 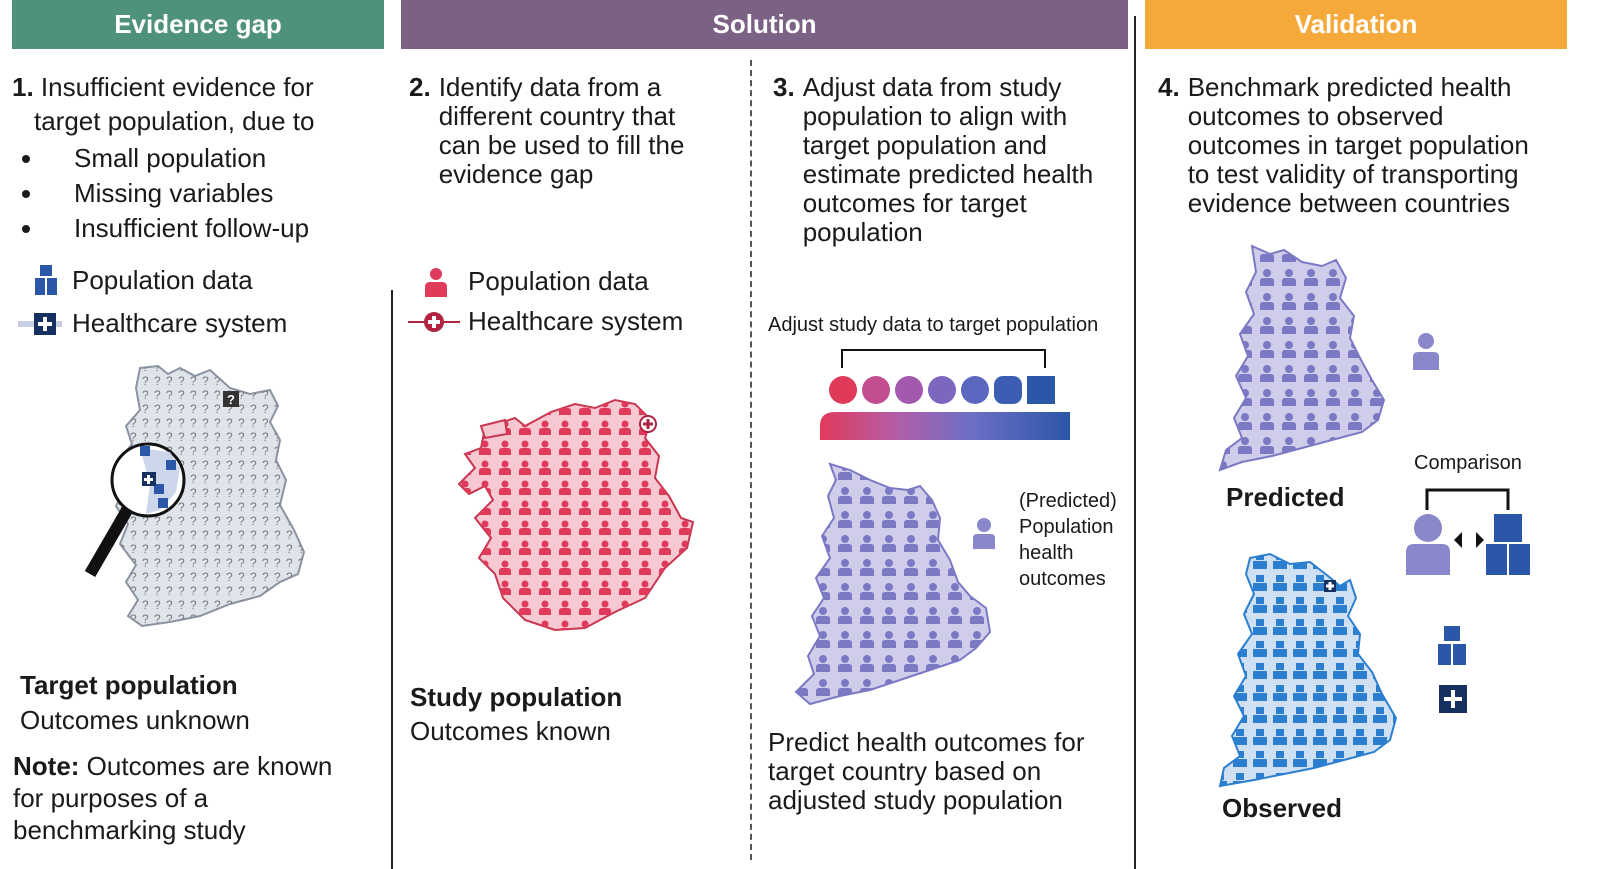 What do you see at coordinates (1468, 531) in the screenshot?
I see `comparison-figure` at bounding box center [1468, 531].